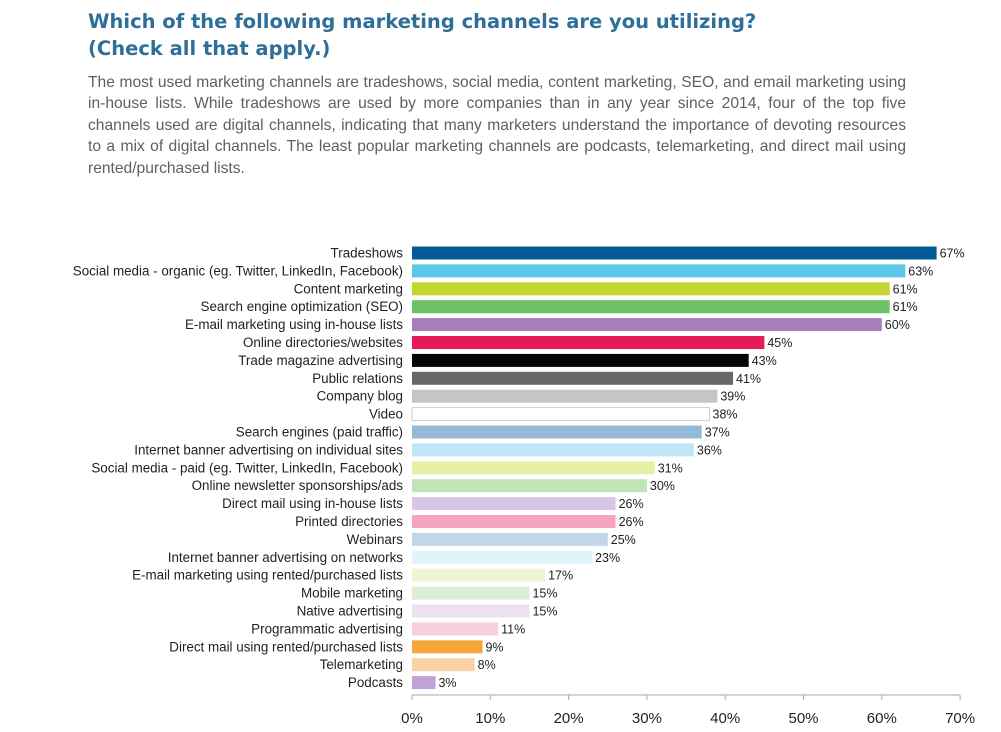  I want to click on data-label: 3%, so click(447, 683).